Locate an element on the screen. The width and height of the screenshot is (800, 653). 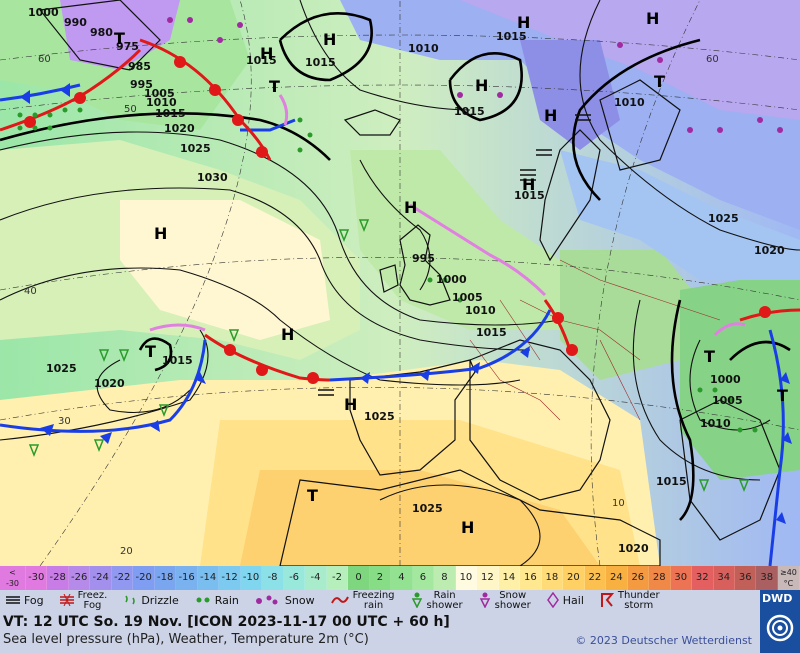
scale-cell: -18 is located at coordinates (165, 578).